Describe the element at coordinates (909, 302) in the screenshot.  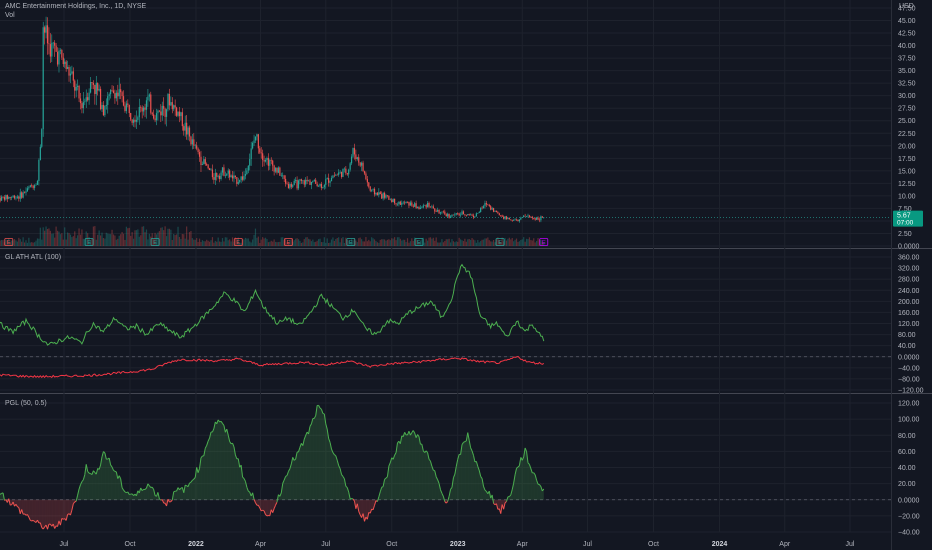
I see `y-tick-label: 200.00` at that location.